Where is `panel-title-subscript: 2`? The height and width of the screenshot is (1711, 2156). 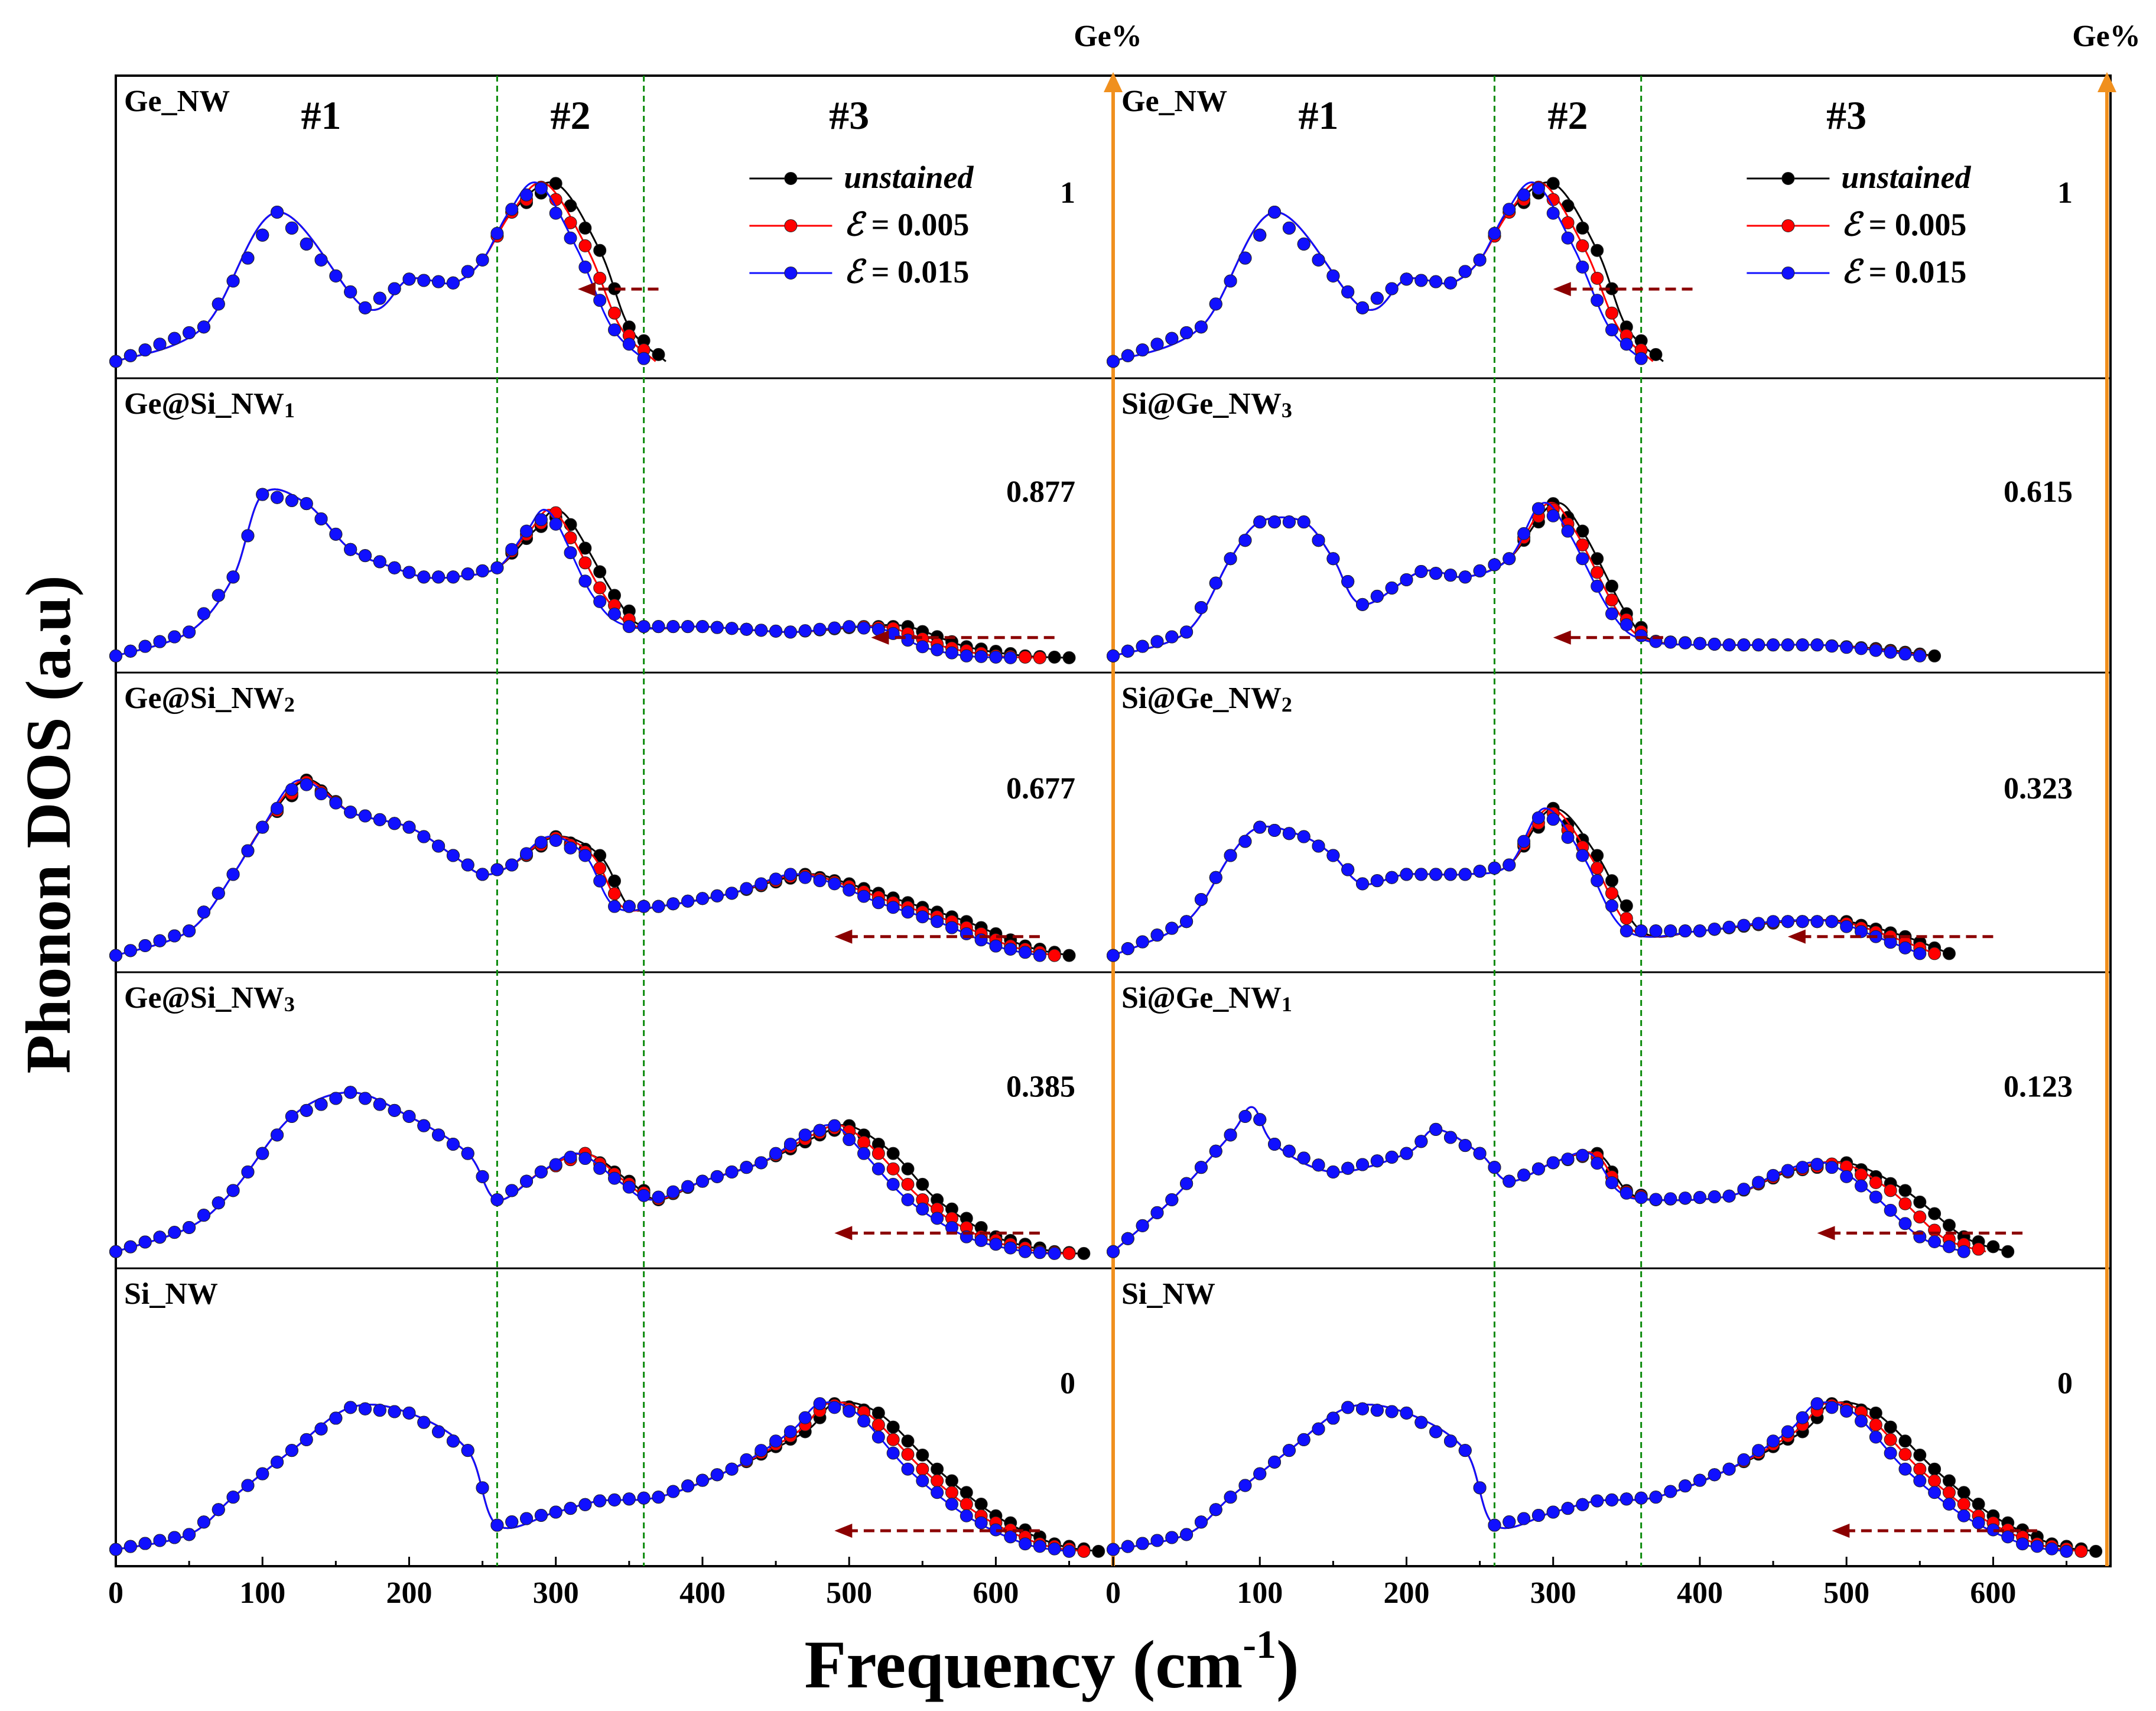 panel-title-subscript: 2 is located at coordinates (289, 704).